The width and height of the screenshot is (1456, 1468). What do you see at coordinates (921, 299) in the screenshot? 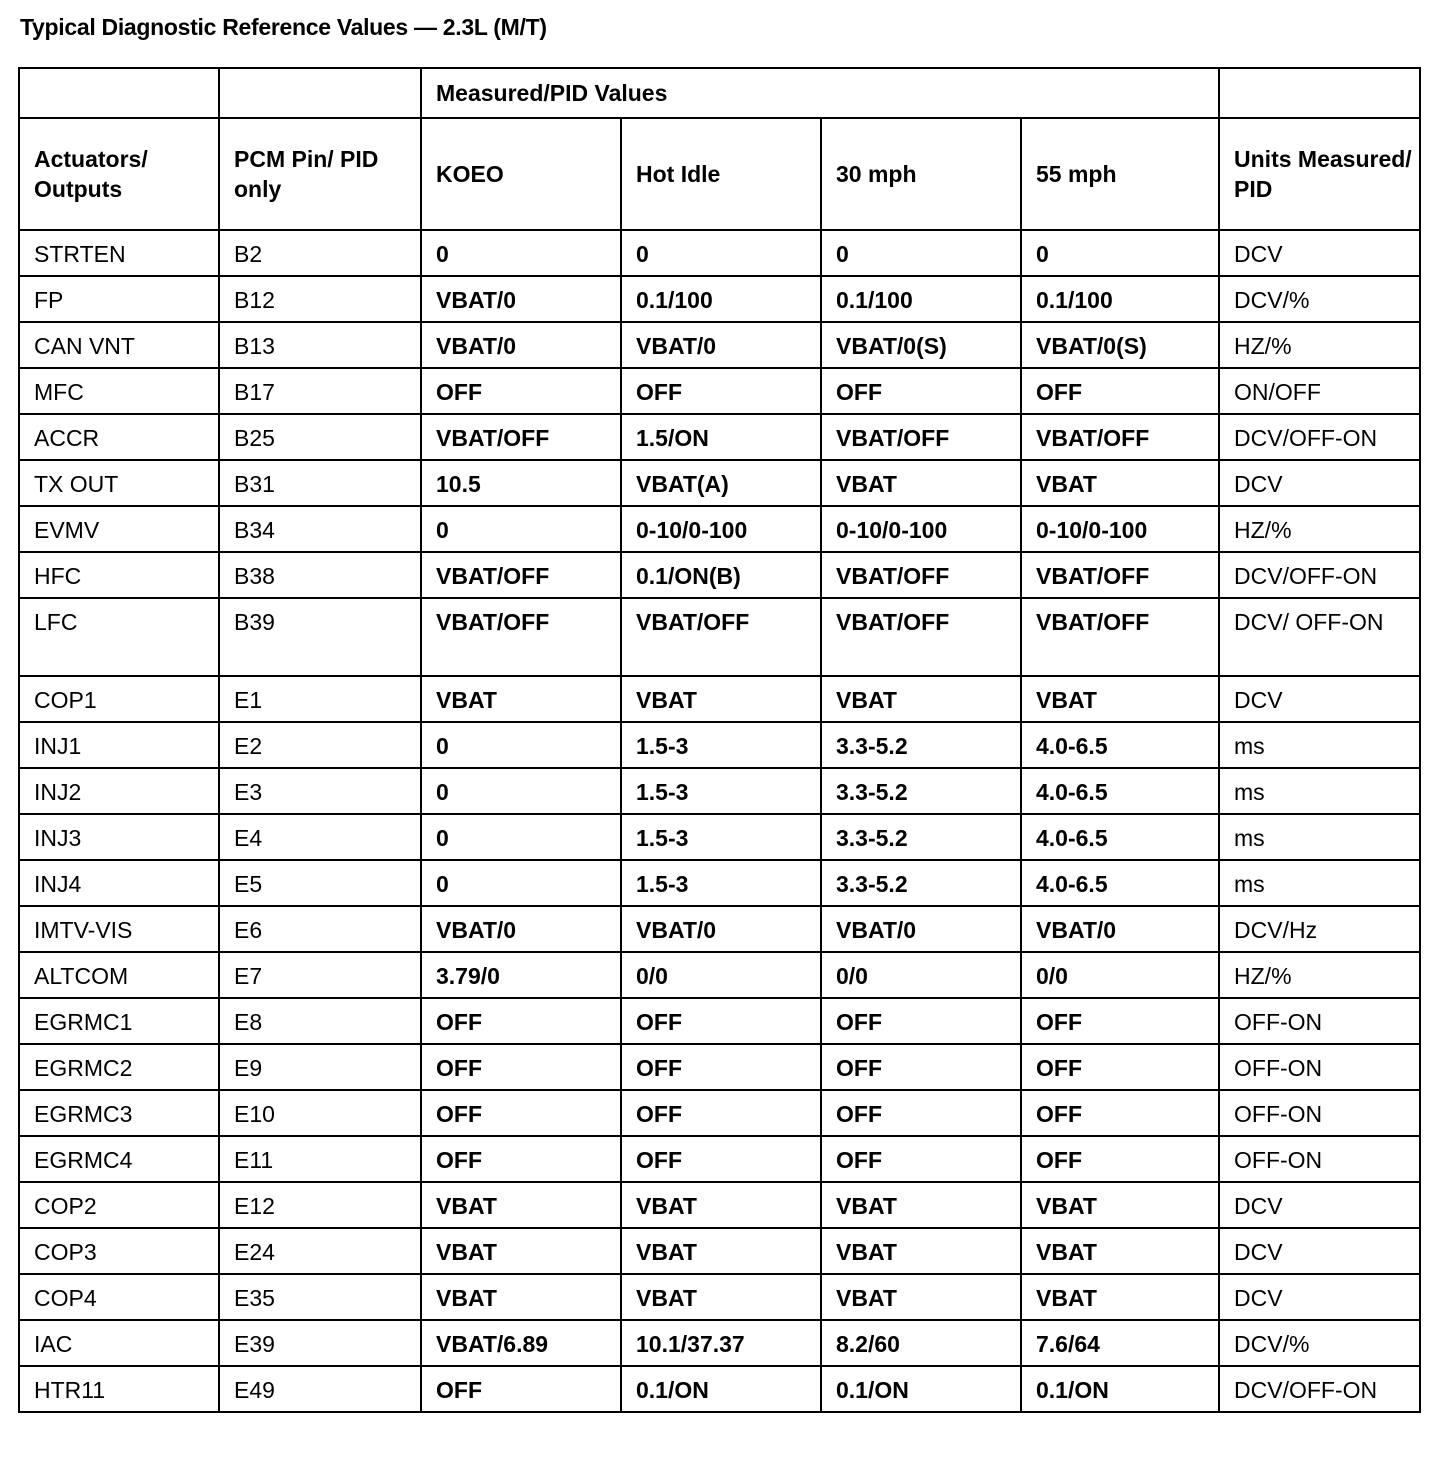
I see `cell-30mph: 0.1/100` at bounding box center [921, 299].